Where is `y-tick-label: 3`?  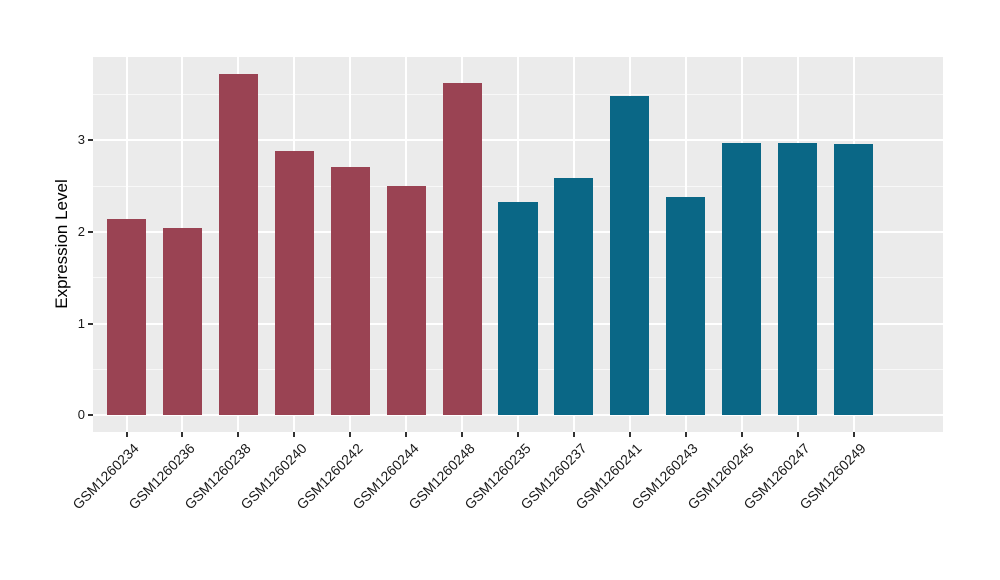
y-tick-label: 3 is located at coordinates (81, 140).